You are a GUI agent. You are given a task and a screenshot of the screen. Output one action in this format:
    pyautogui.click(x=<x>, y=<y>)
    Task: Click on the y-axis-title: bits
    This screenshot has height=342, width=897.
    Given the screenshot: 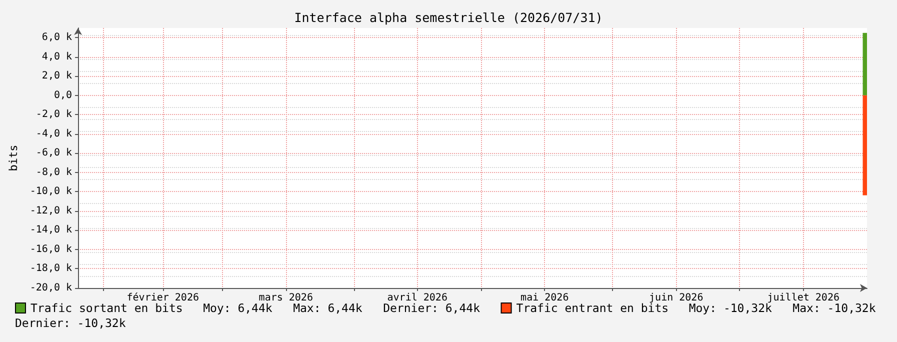 What is the action you would take?
    pyautogui.click(x=13, y=158)
    